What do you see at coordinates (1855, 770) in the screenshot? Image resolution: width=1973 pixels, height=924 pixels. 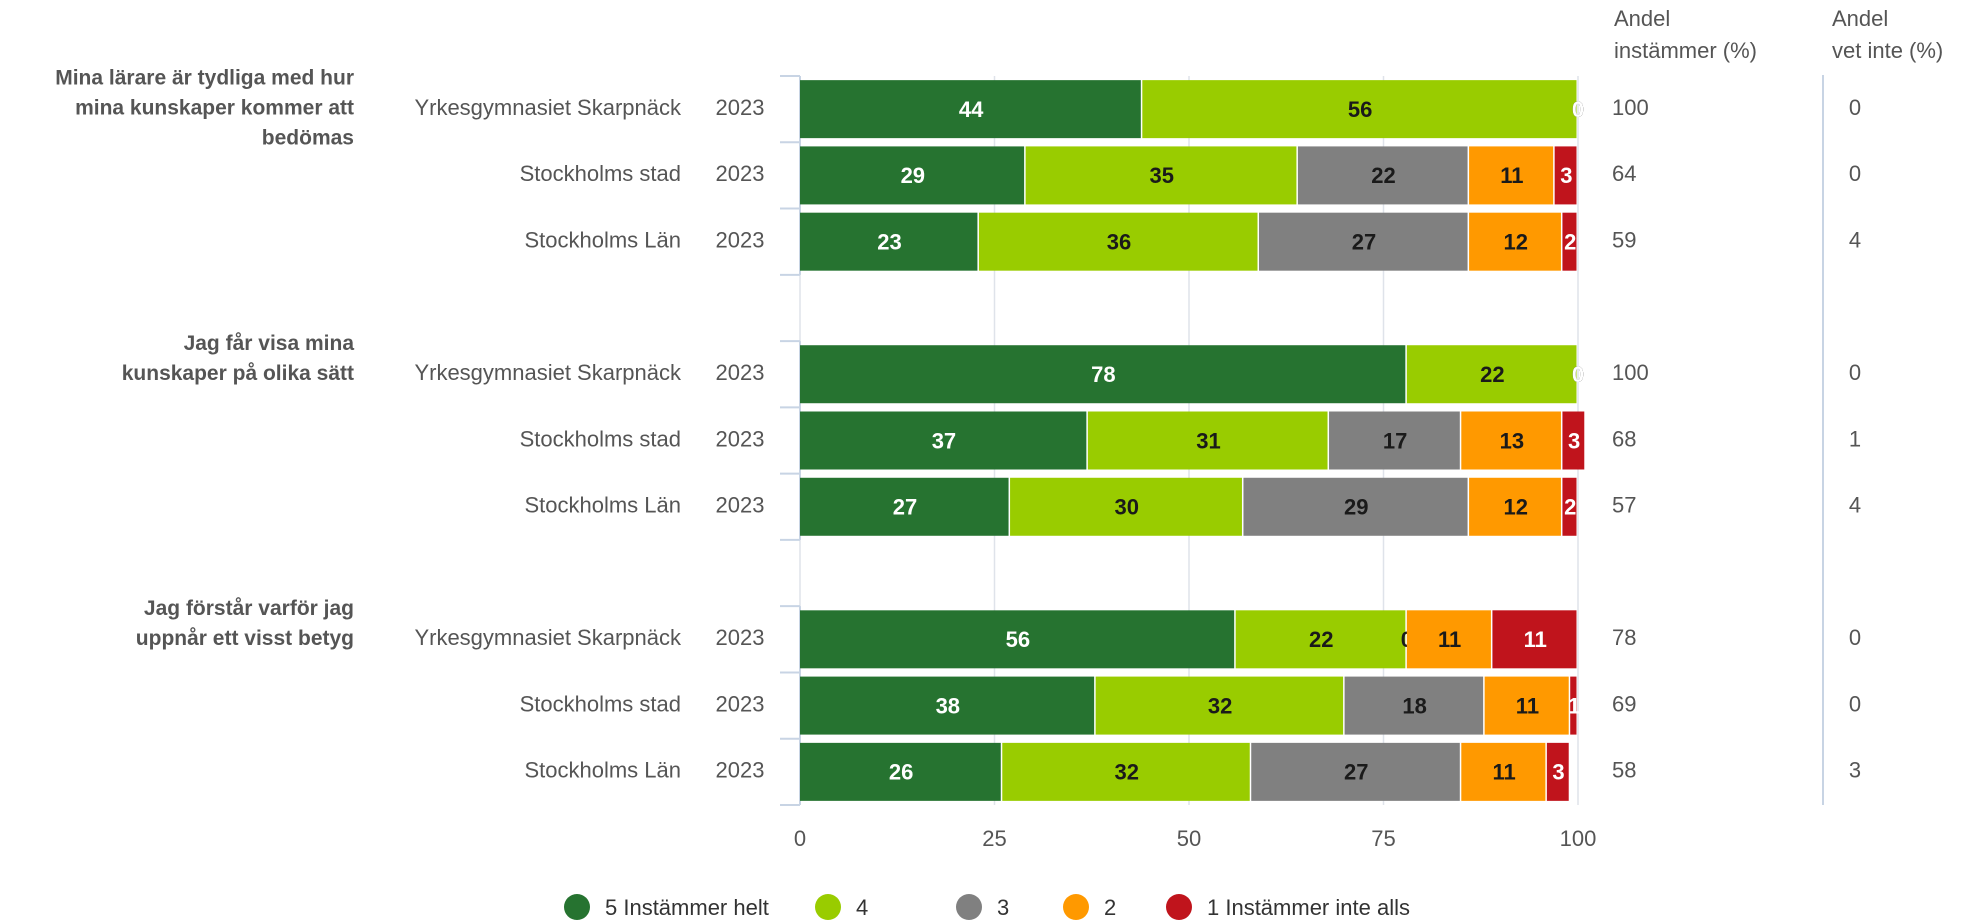 I see `column-value: 3` at bounding box center [1855, 770].